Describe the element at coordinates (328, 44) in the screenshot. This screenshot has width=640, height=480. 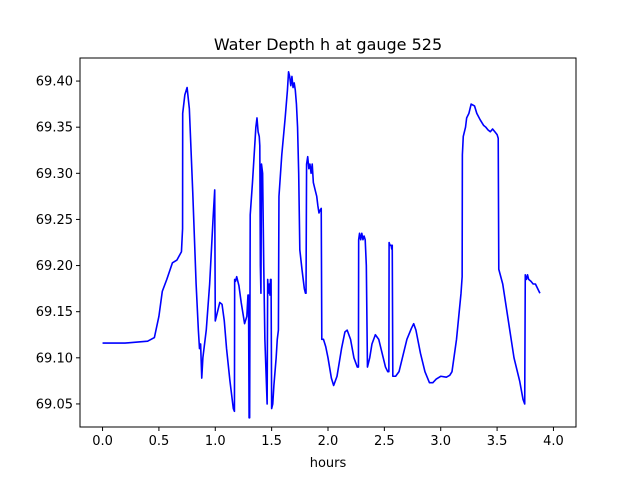
I see `chart-title: Water Depth h at gauge 525` at that location.